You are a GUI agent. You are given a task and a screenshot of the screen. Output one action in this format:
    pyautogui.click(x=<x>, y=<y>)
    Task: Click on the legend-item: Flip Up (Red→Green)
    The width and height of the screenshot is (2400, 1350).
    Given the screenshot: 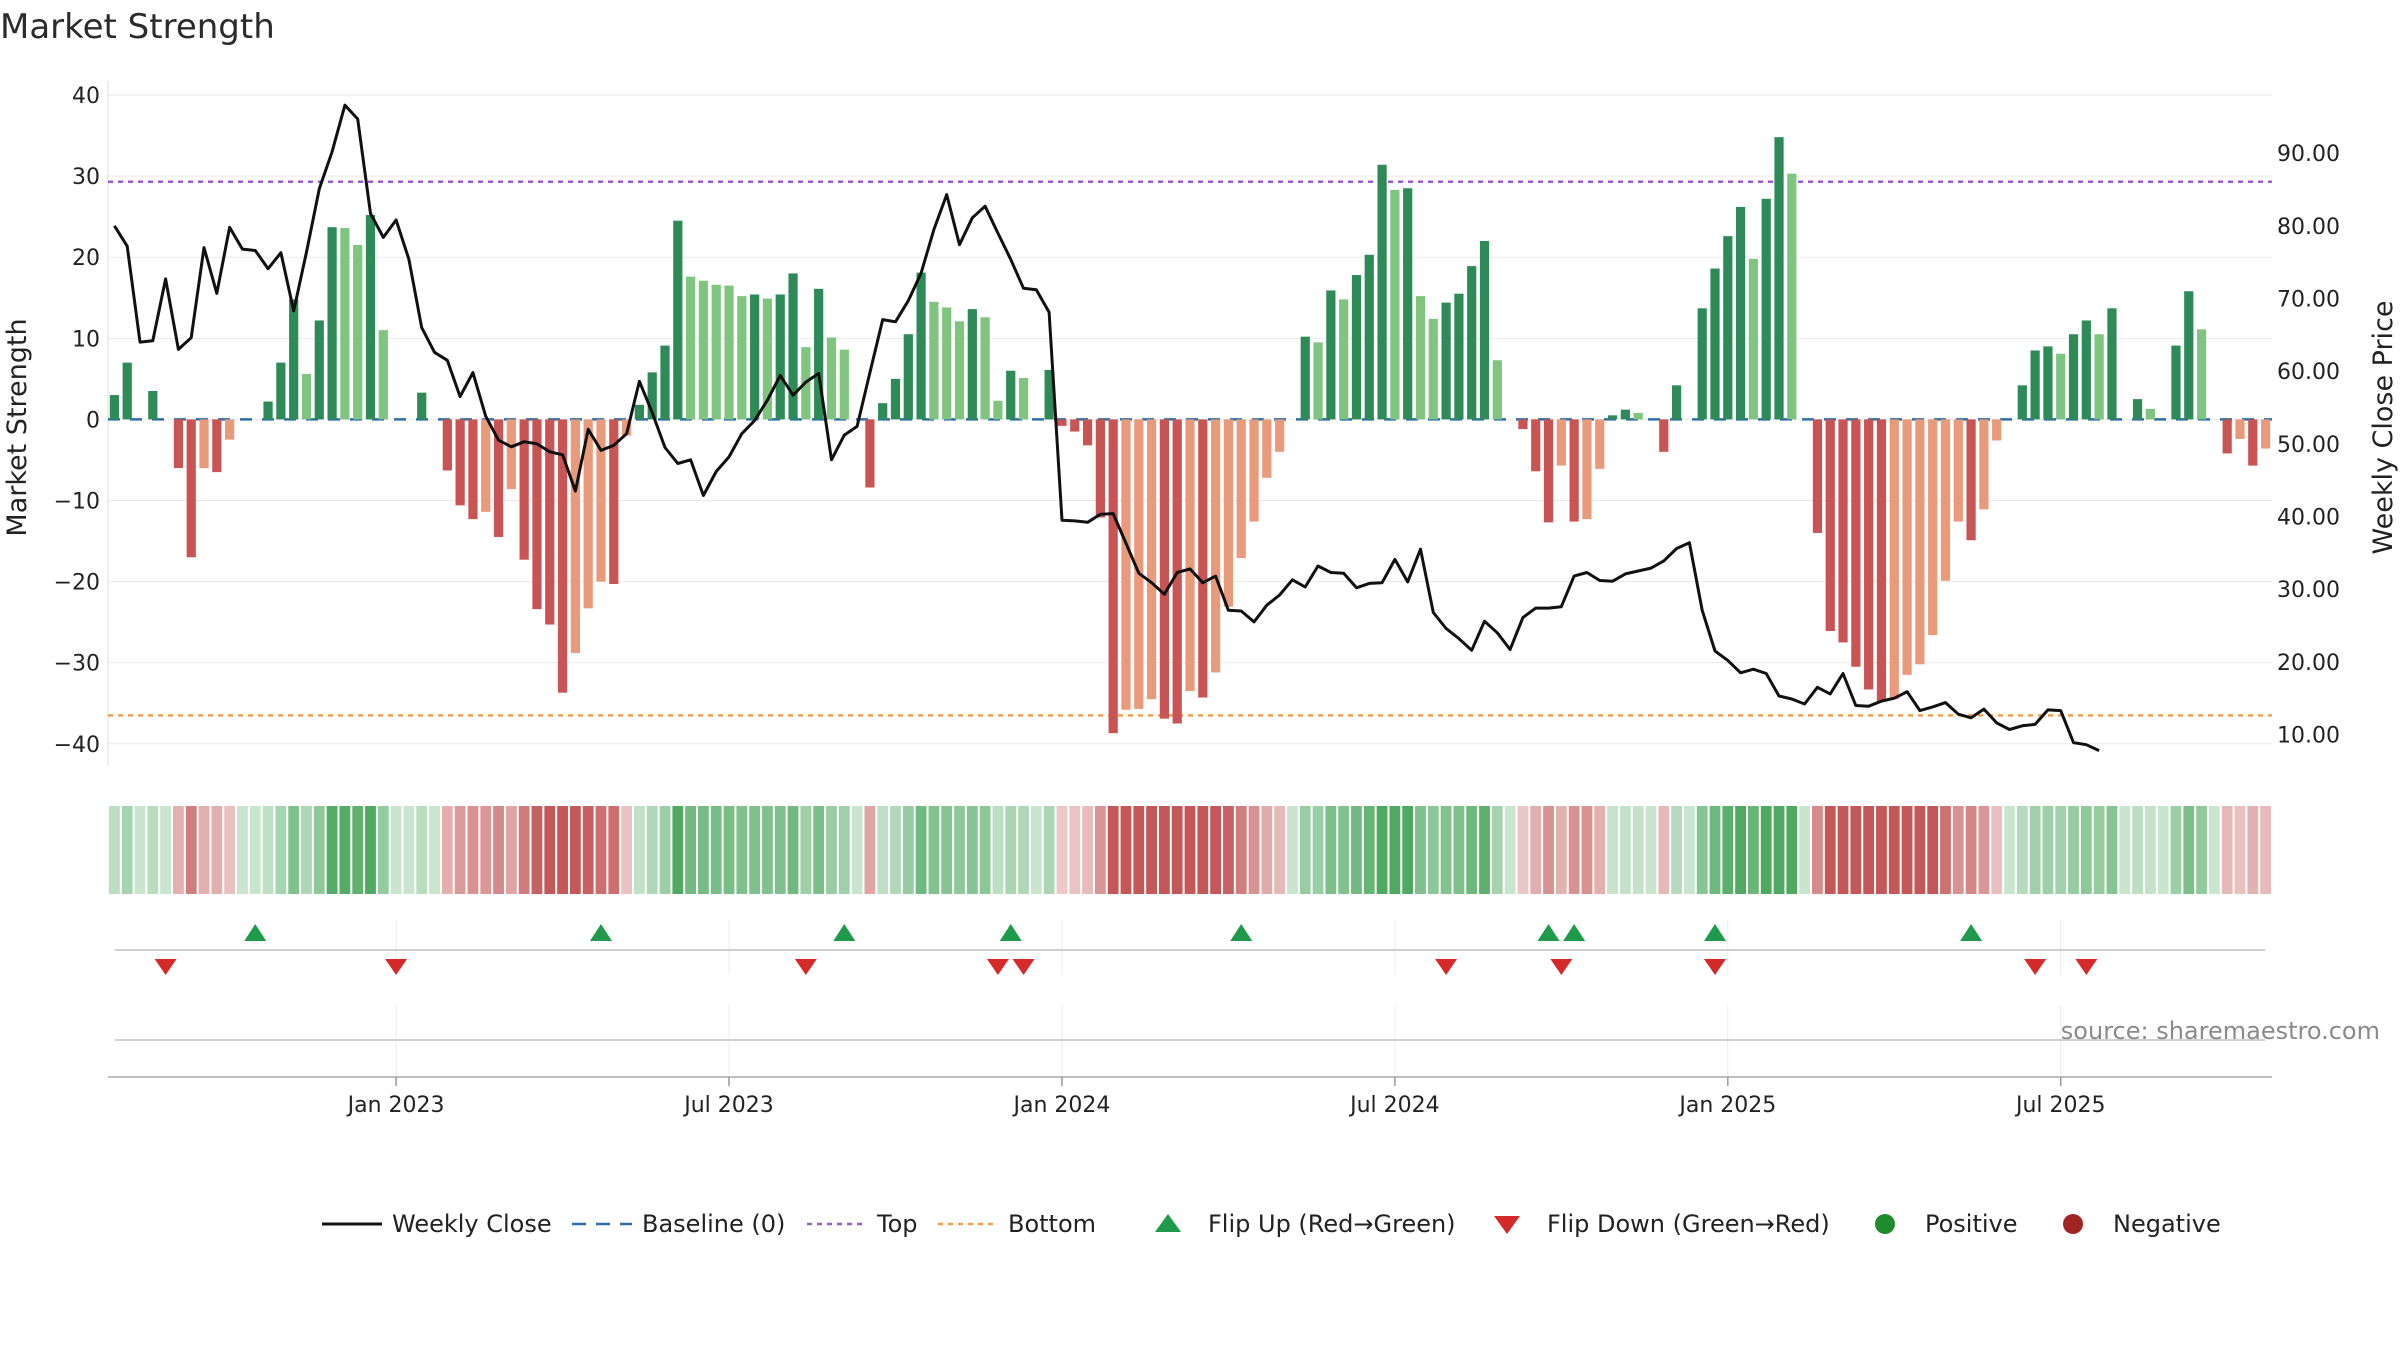 What is the action you would take?
    pyautogui.click(x=1305, y=1224)
    